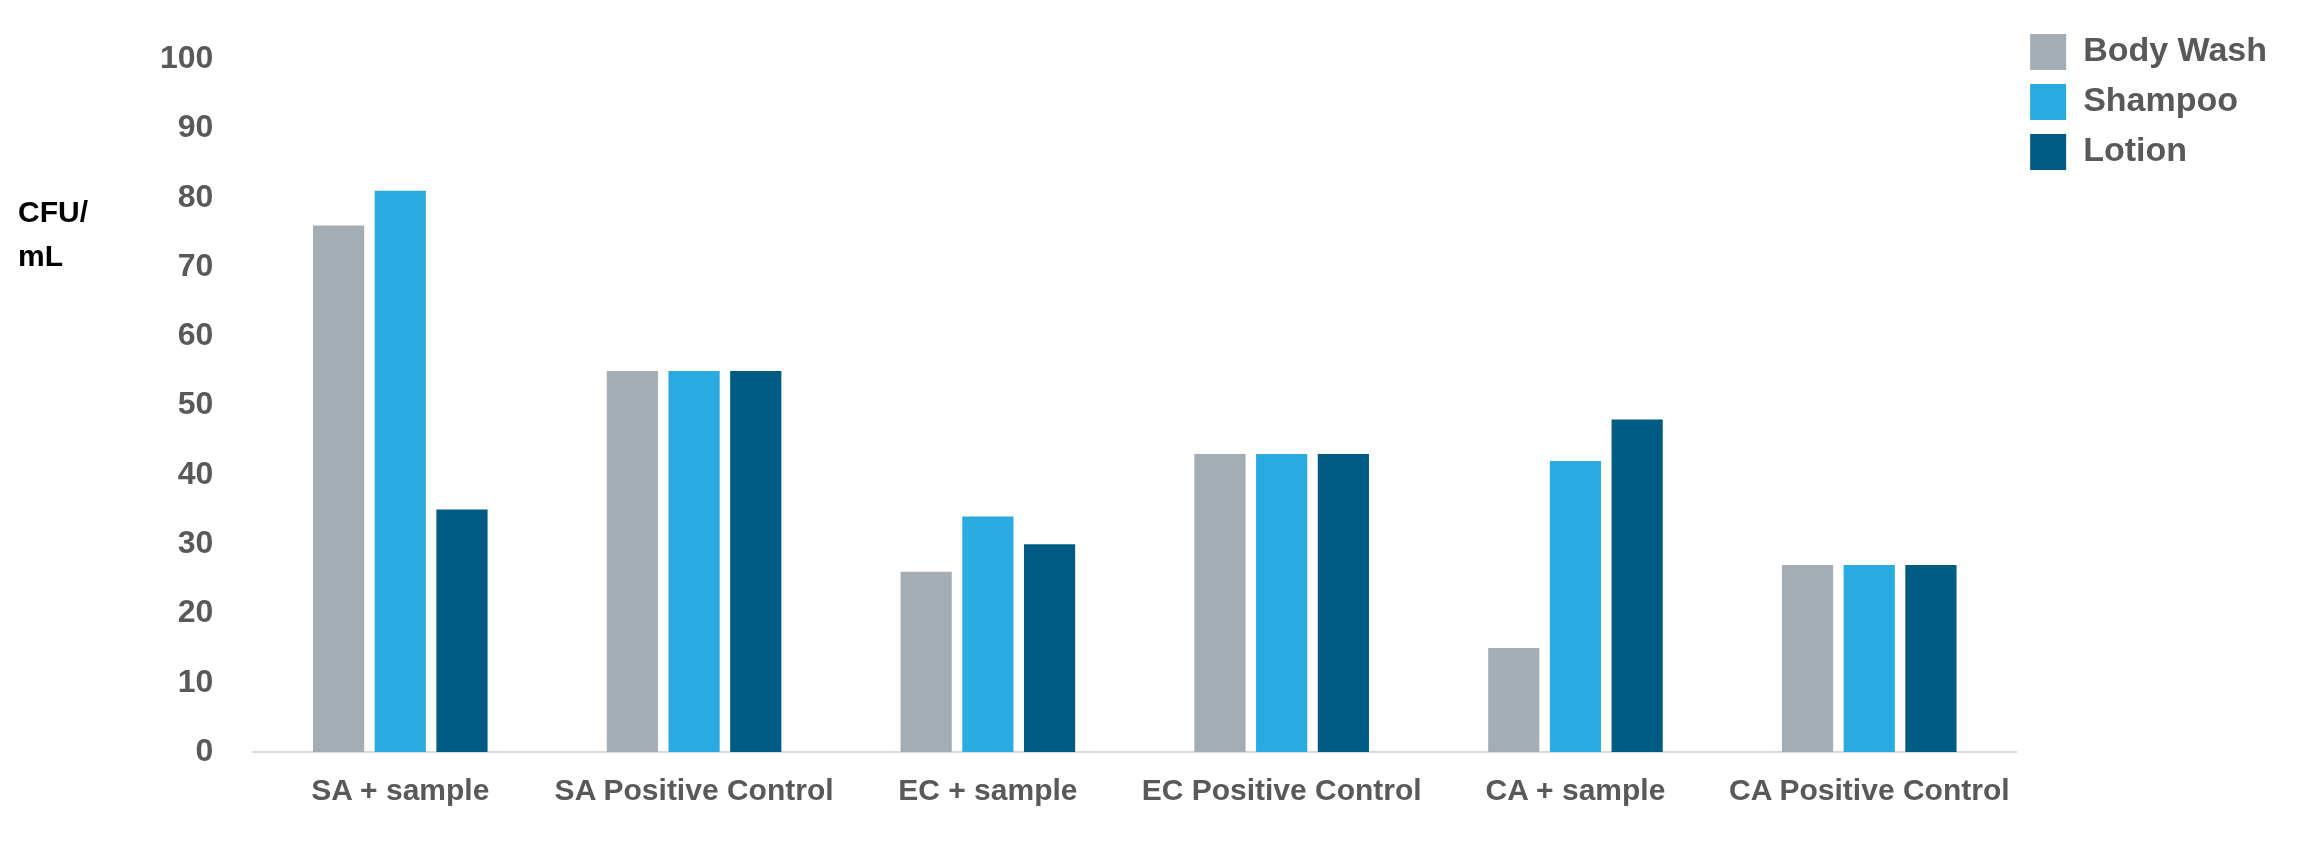 This screenshot has width=2297, height=842. I want to click on x-tick-label: EC + sample, so click(988, 790).